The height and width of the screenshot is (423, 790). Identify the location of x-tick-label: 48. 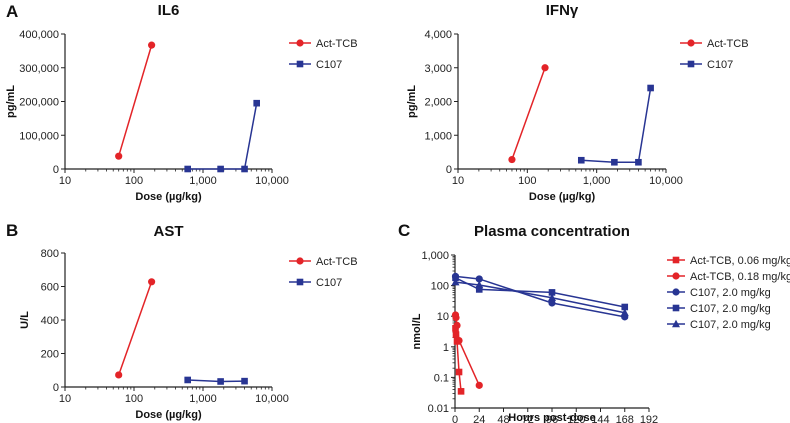
(503, 418).